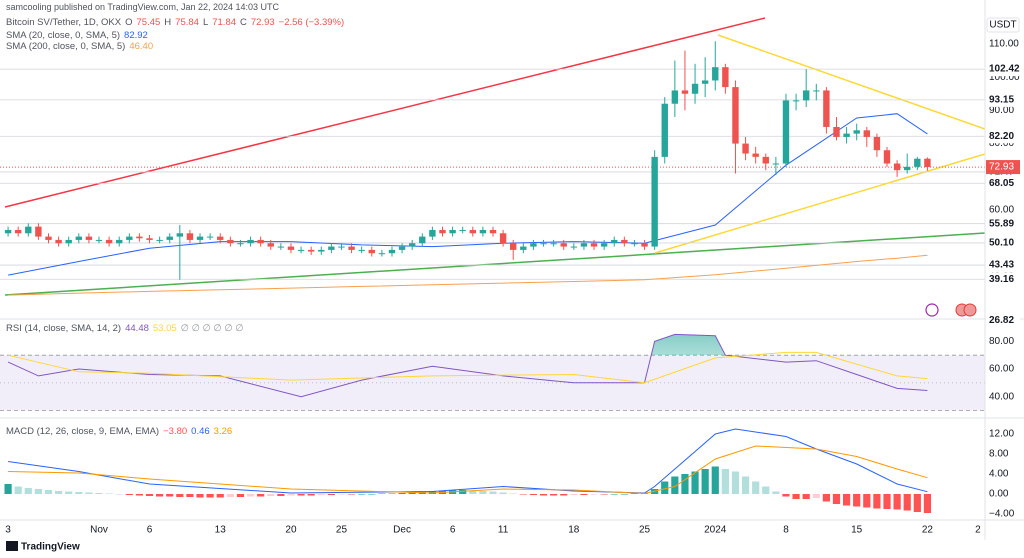 This screenshot has height=558, width=1024. Describe the element at coordinates (1001, 434) in the screenshot. I see `macd-tick-label: 12.00` at that location.